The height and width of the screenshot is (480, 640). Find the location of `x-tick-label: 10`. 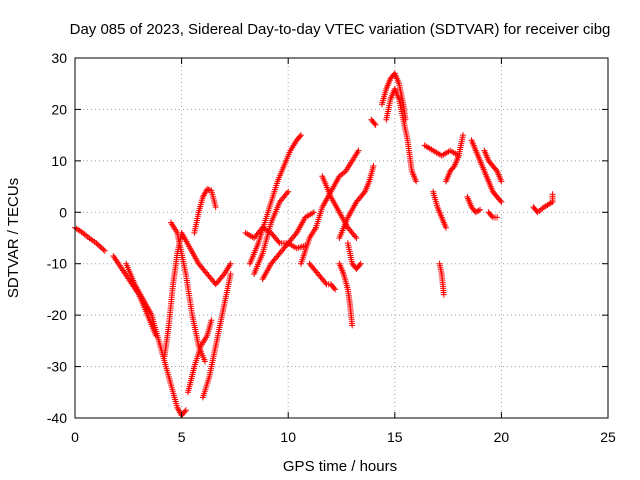

x-tick-label: 10 is located at coordinates (288, 437).